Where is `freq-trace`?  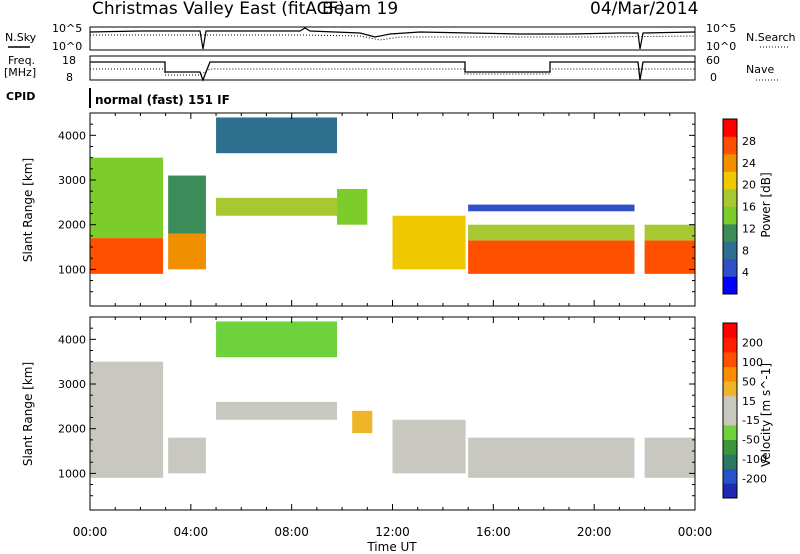
freq-trace is located at coordinates (392, 71).